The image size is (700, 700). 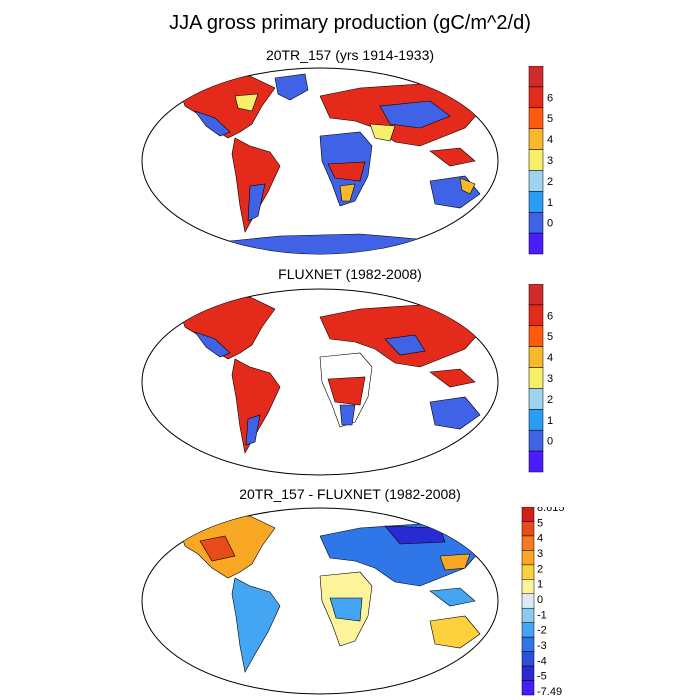 I want to click on panel-2-subtitle: FLUXNET (1982-2008), so click(x=350, y=274).